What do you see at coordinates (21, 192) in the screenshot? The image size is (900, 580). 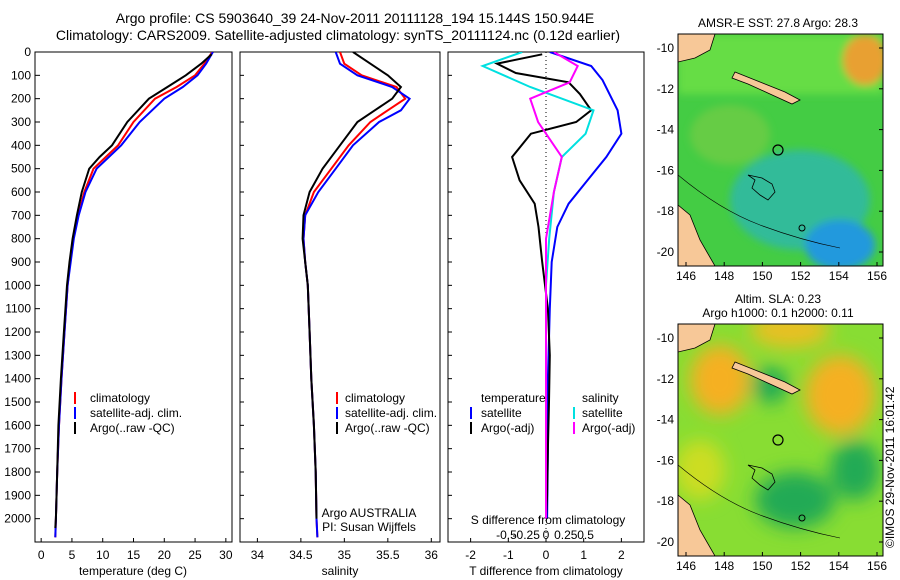 I see `depth-tick-label: 600` at bounding box center [21, 192].